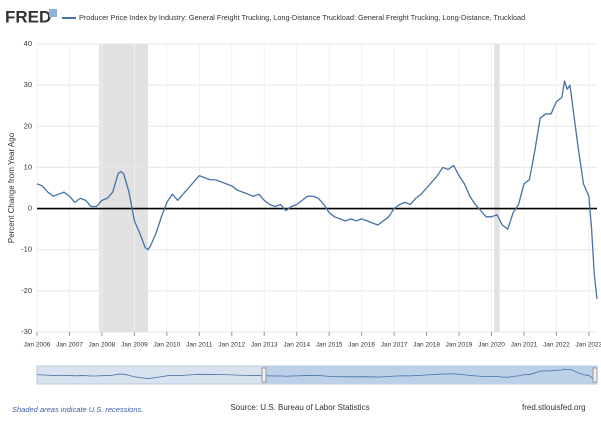  I want to click on site: fred.stlouisfed.org, so click(554, 407).